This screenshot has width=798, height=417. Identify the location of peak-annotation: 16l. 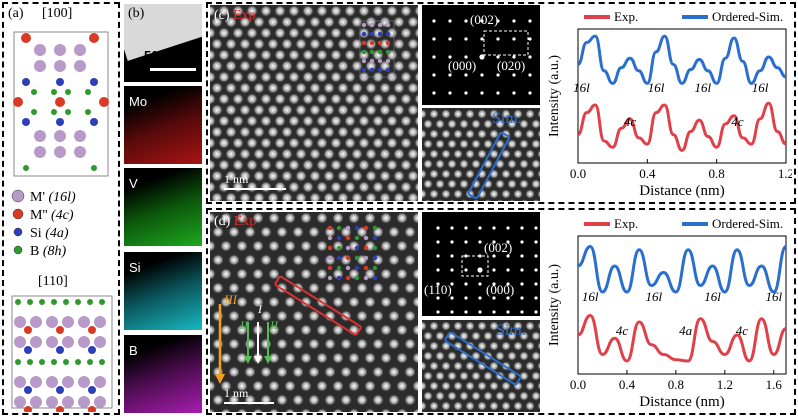
(590, 296).